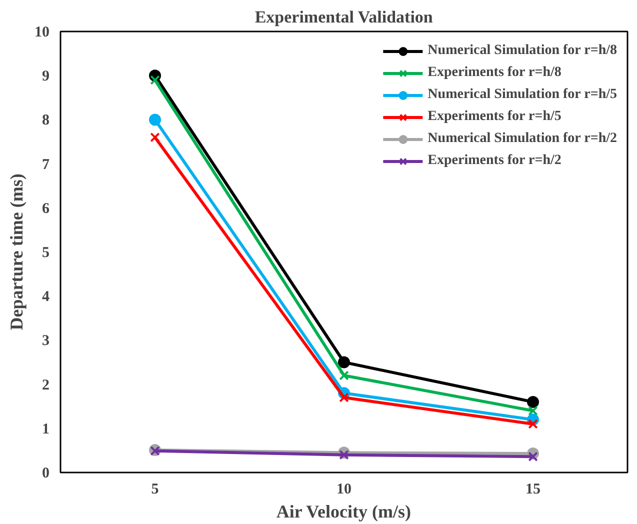 The height and width of the screenshot is (524, 637). Describe the element at coordinates (46, 253) in the screenshot. I see `y-tick-label: 5` at that location.